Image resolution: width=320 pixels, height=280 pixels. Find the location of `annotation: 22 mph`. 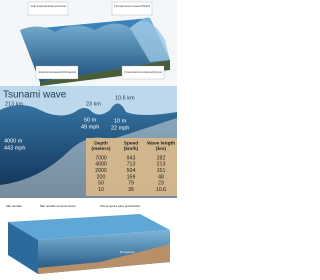

annotation: 22 mph is located at coordinates (120, 128).